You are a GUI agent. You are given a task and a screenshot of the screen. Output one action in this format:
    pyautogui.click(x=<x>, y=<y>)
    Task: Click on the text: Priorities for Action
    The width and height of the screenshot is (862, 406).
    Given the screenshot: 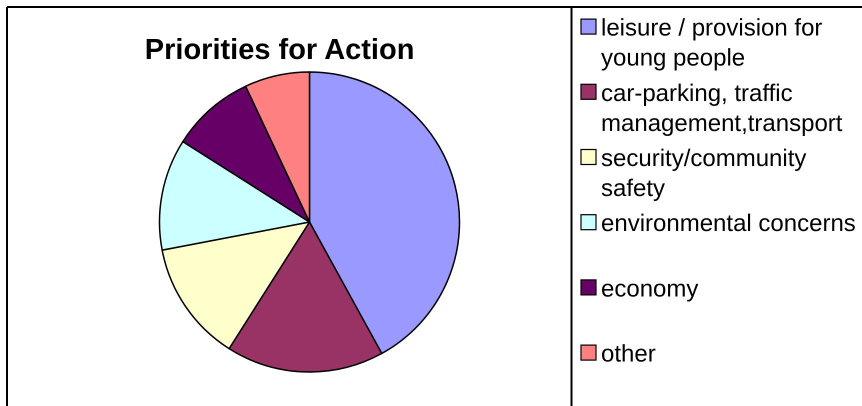 What is the action you would take?
    pyautogui.click(x=279, y=50)
    